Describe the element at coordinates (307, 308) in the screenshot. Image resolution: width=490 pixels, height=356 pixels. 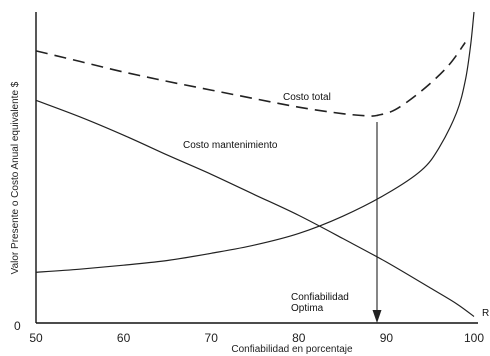
I see `optimum-label-line2: Optima` at that location.